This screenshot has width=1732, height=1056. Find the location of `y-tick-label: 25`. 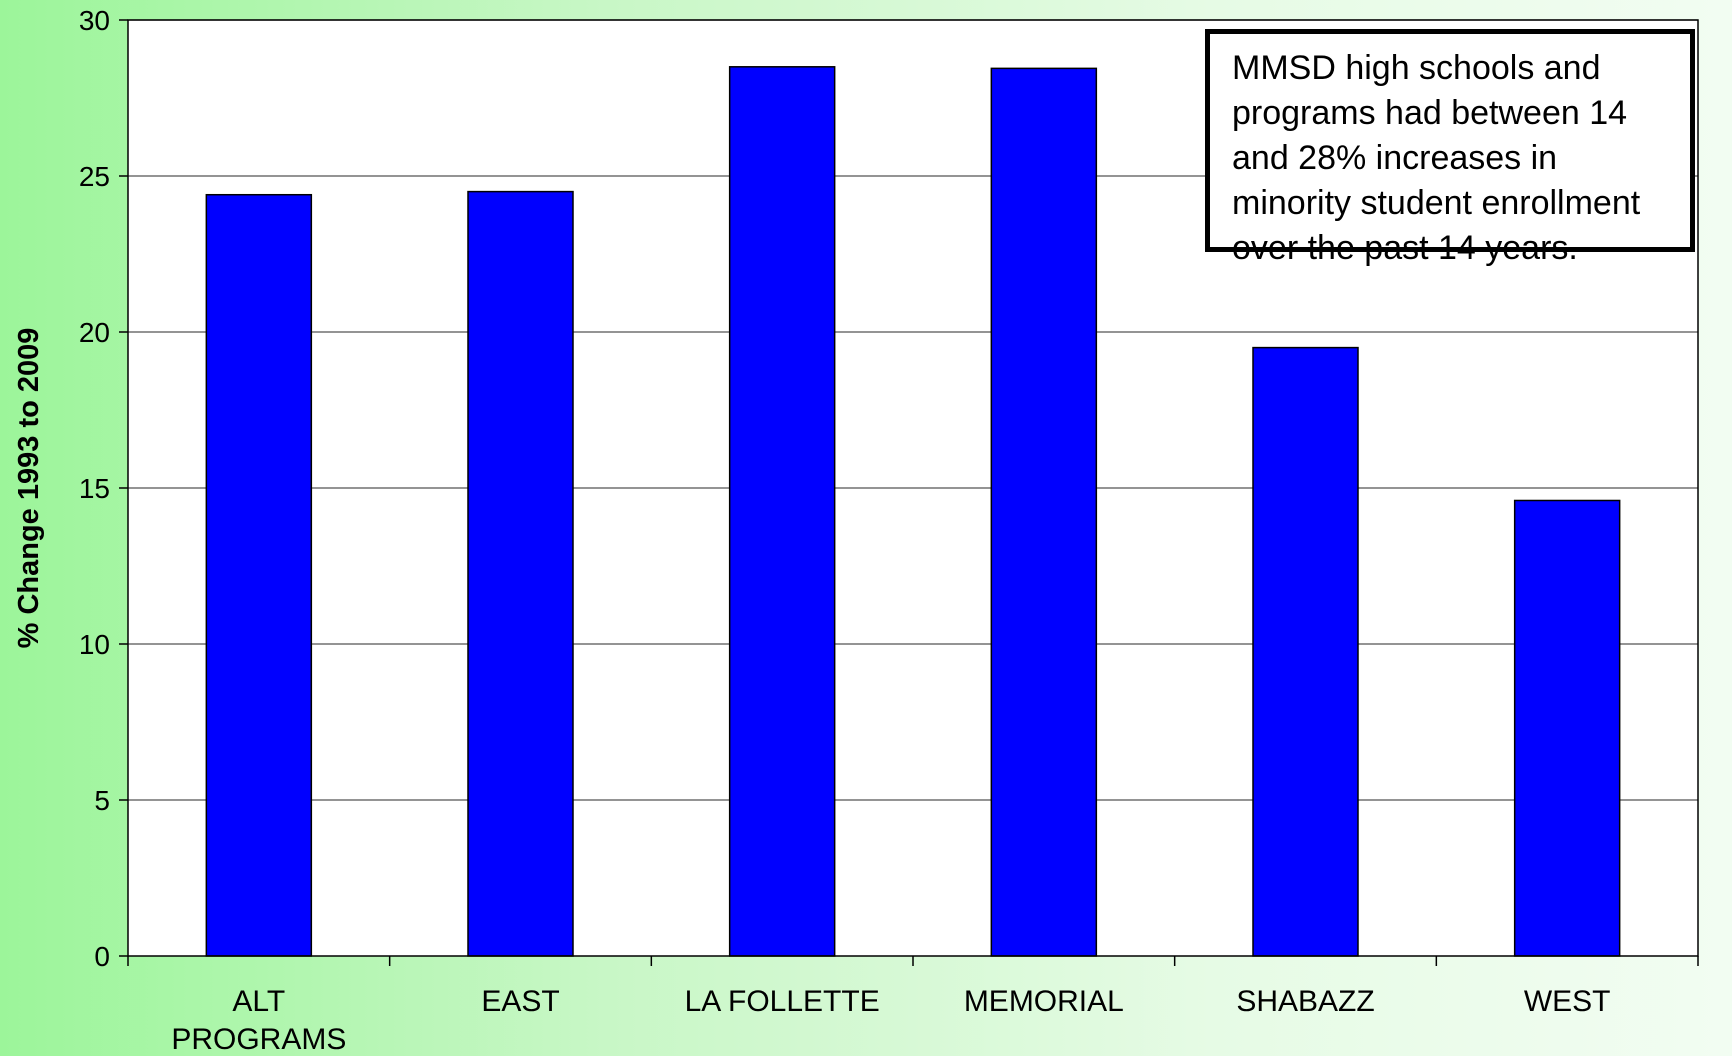

y-tick-label: 25 is located at coordinates (94, 176).